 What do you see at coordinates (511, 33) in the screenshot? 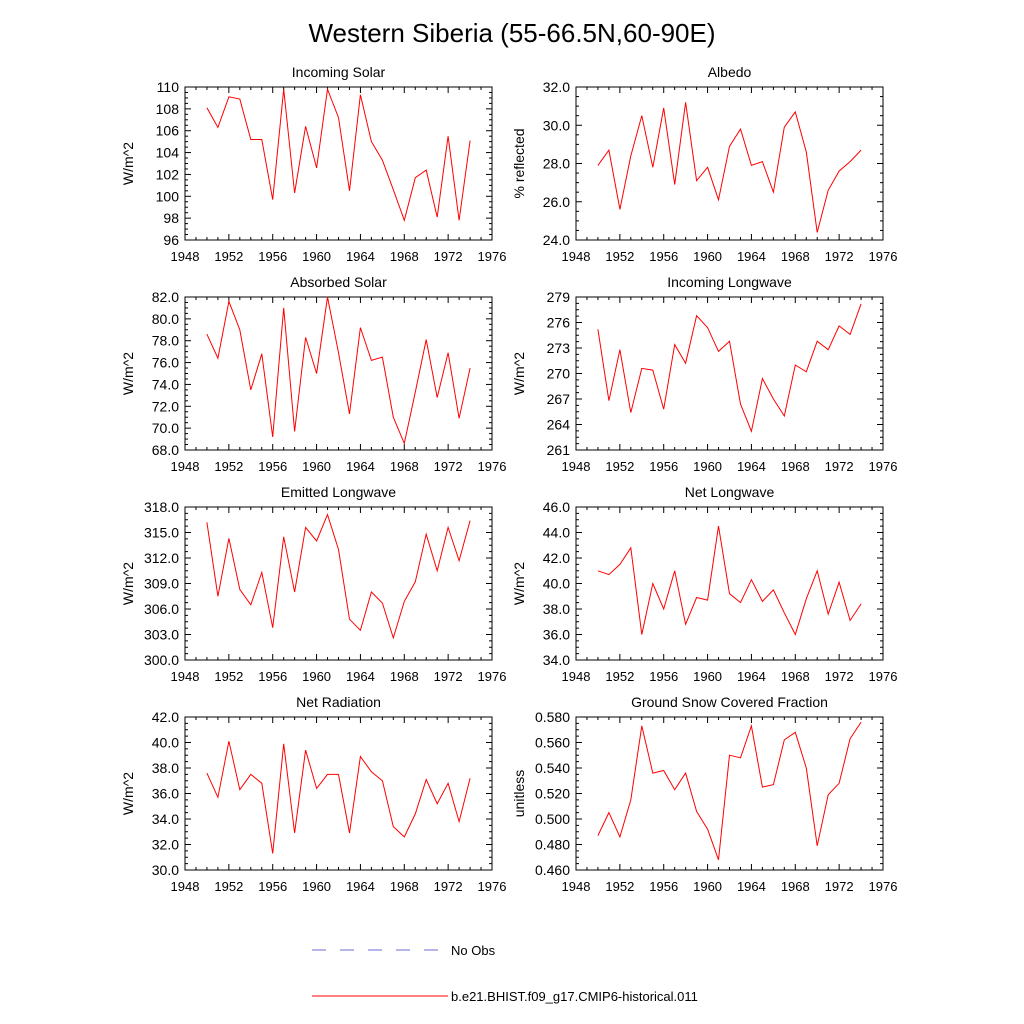
I see `figure-title: Western Siberia (55-66.5N,60-90E)` at bounding box center [511, 33].